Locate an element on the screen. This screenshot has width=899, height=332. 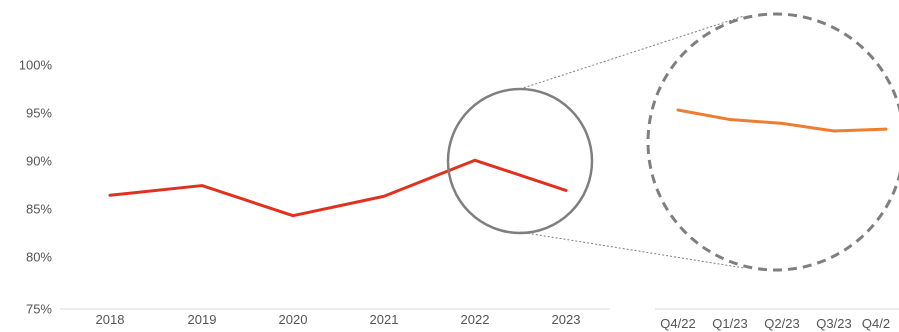
y-tick-label: 85% is located at coordinates (39, 208).